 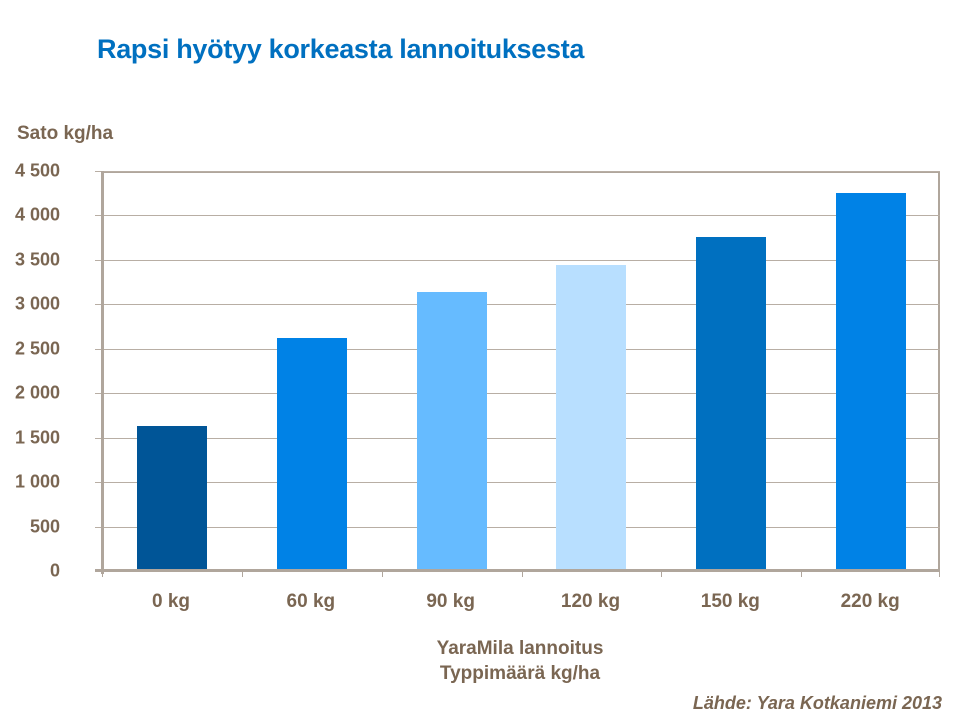 What do you see at coordinates (37, 259) in the screenshot?
I see `y-tick-label: 3 500` at bounding box center [37, 259].